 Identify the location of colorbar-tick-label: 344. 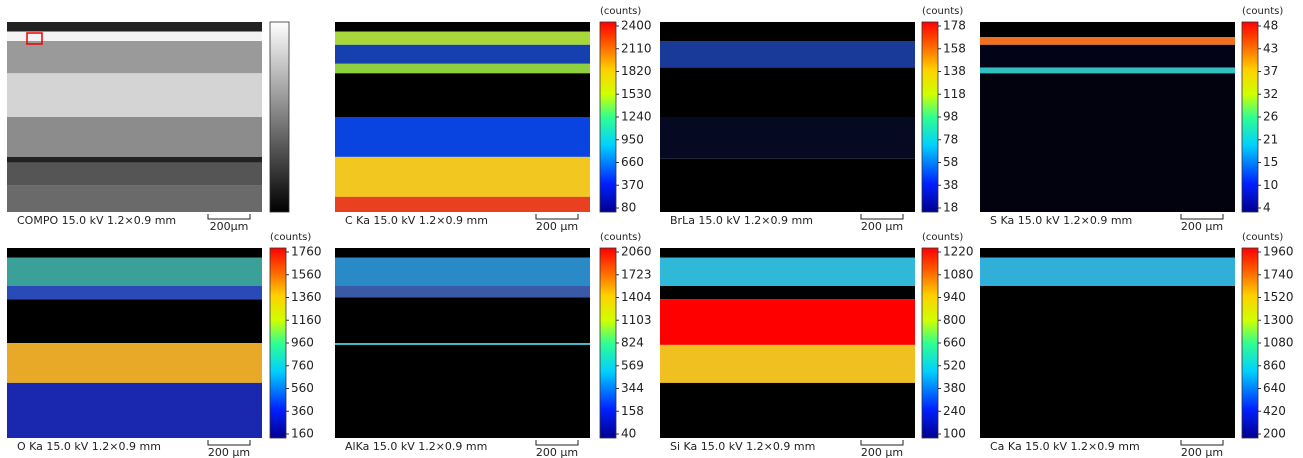
(632, 388).